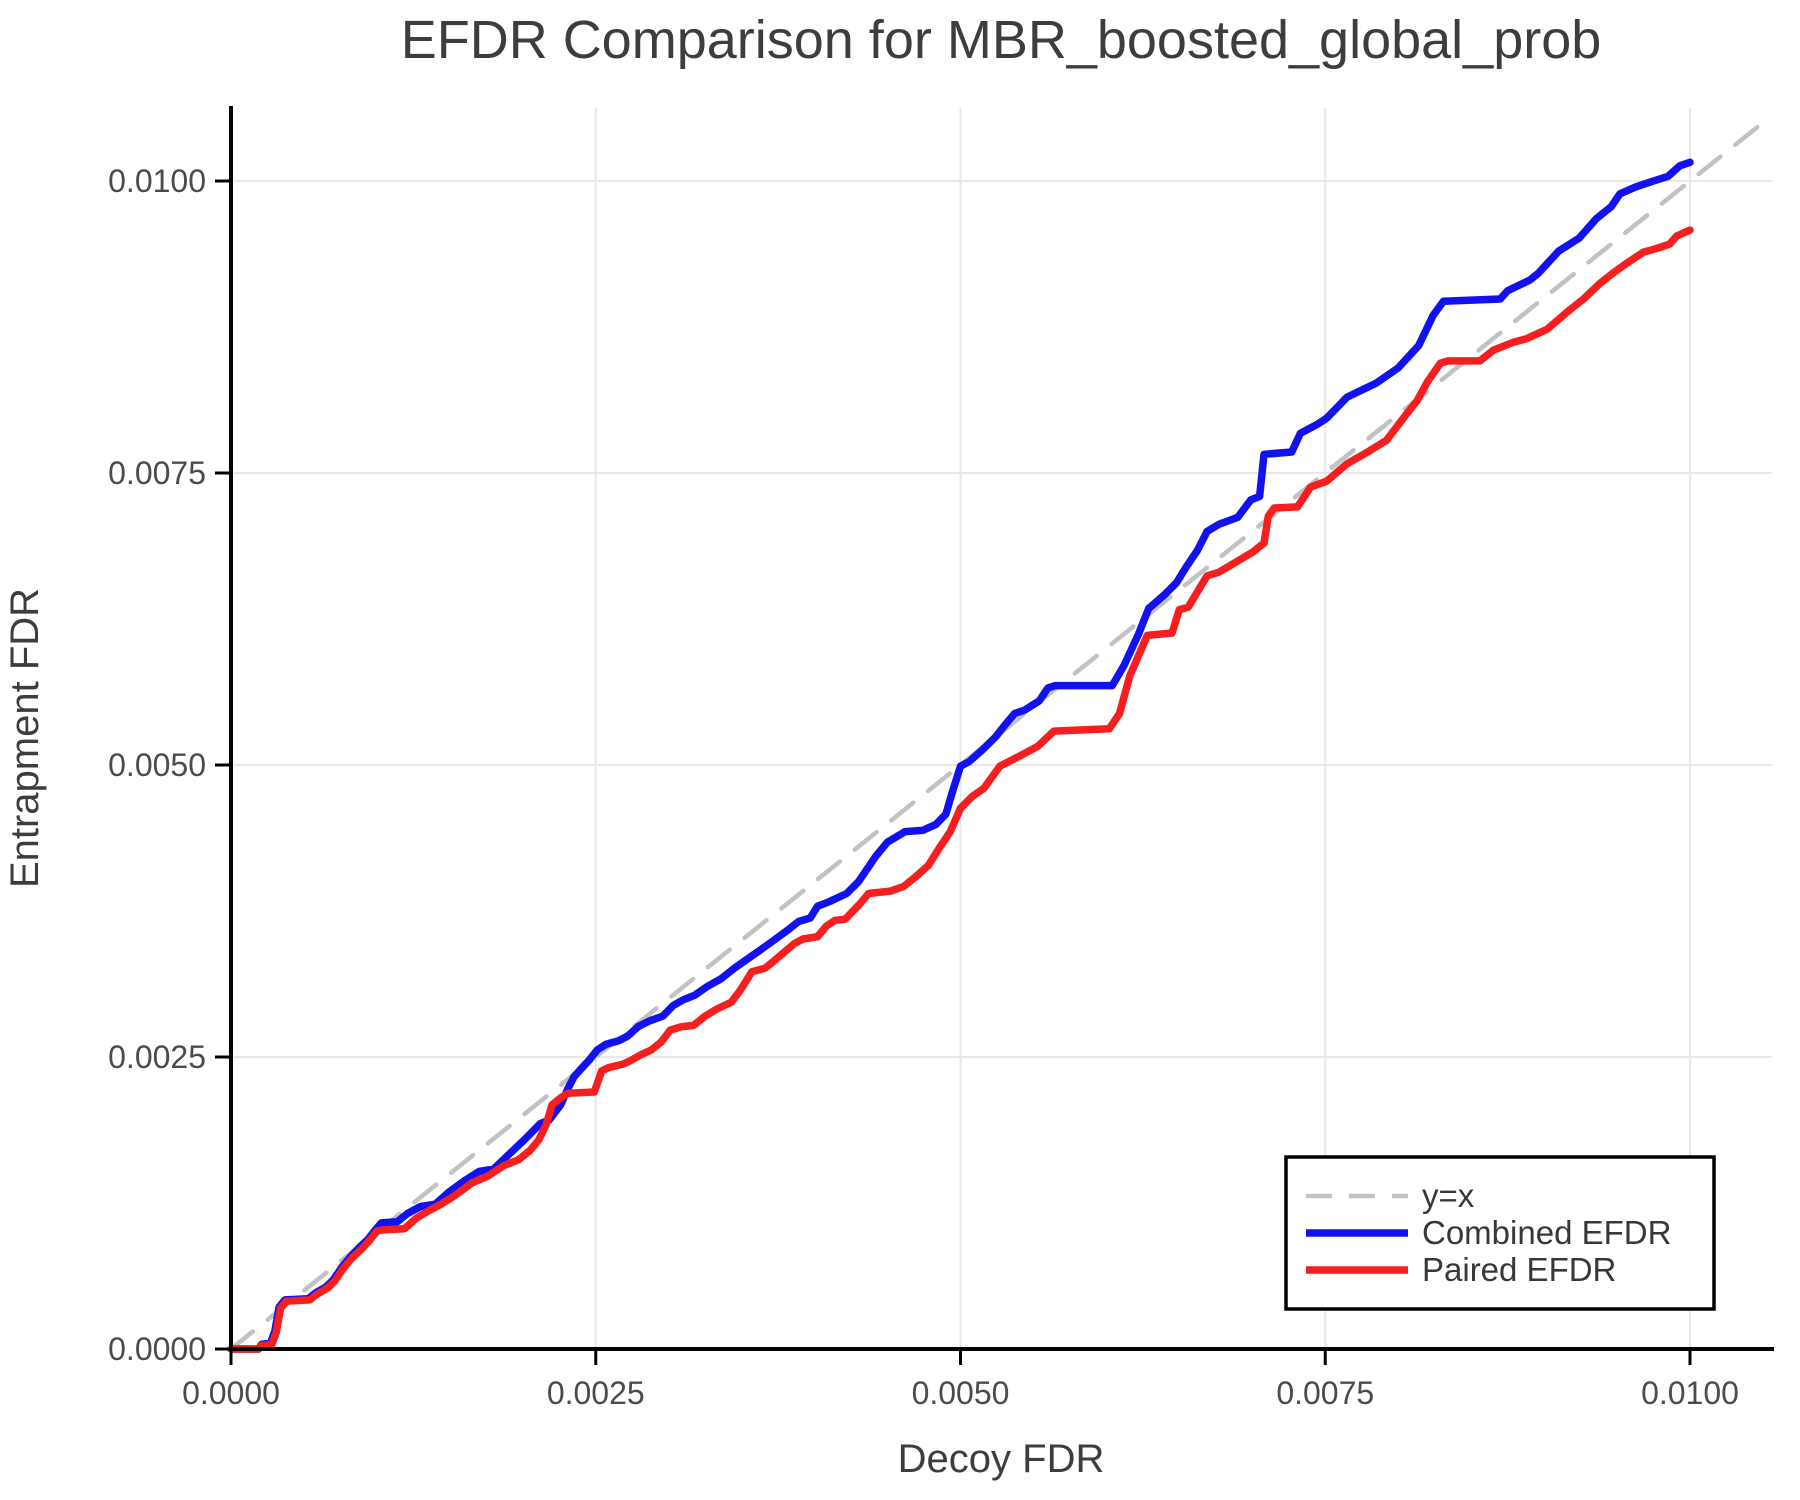  Describe the element at coordinates (1325, 1393) in the screenshot. I see `x-tick-label: 0.0075` at that location.